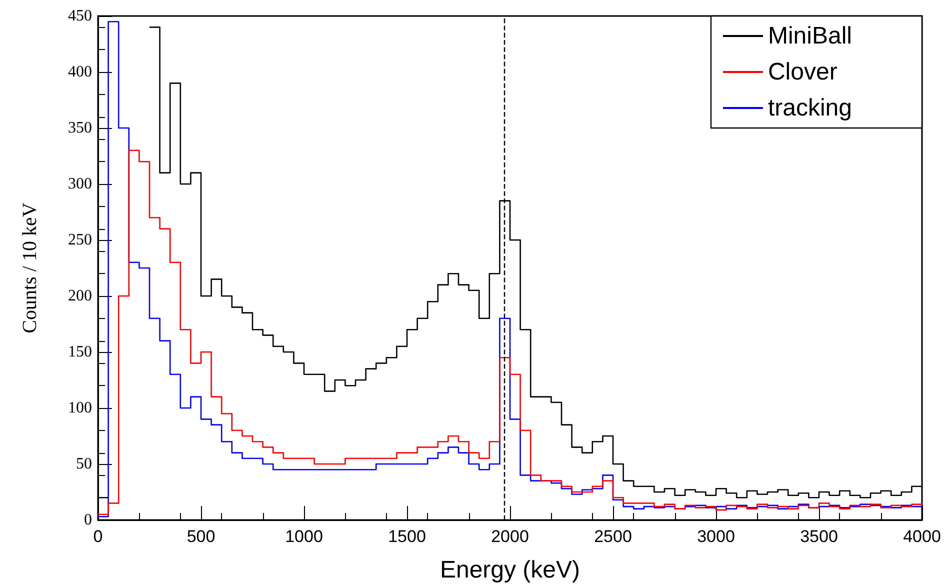 The width and height of the screenshot is (947, 587). What do you see at coordinates (30, 268) in the screenshot?
I see `y-axis-title: Counts / 10 keV` at bounding box center [30, 268].